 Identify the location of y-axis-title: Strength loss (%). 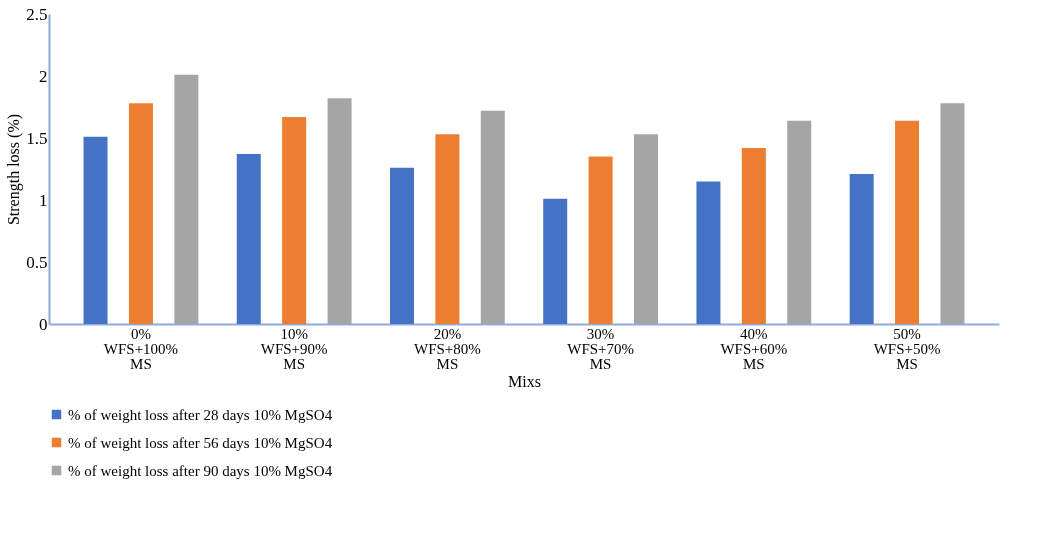
(14, 169).